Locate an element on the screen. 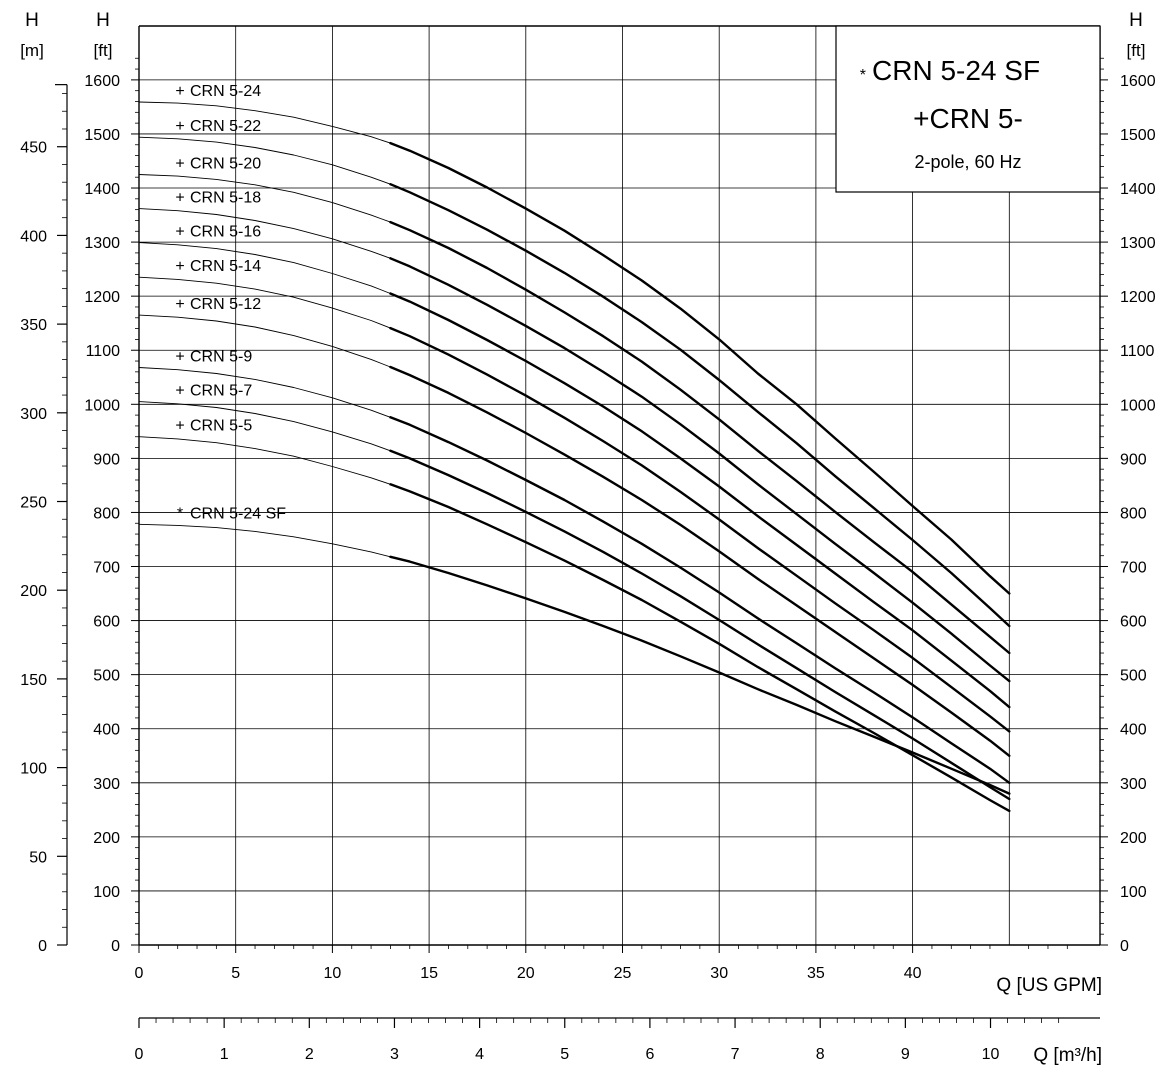 The width and height of the screenshot is (1169, 1068). x-m3h-tick-label: 1 is located at coordinates (224, 1054).